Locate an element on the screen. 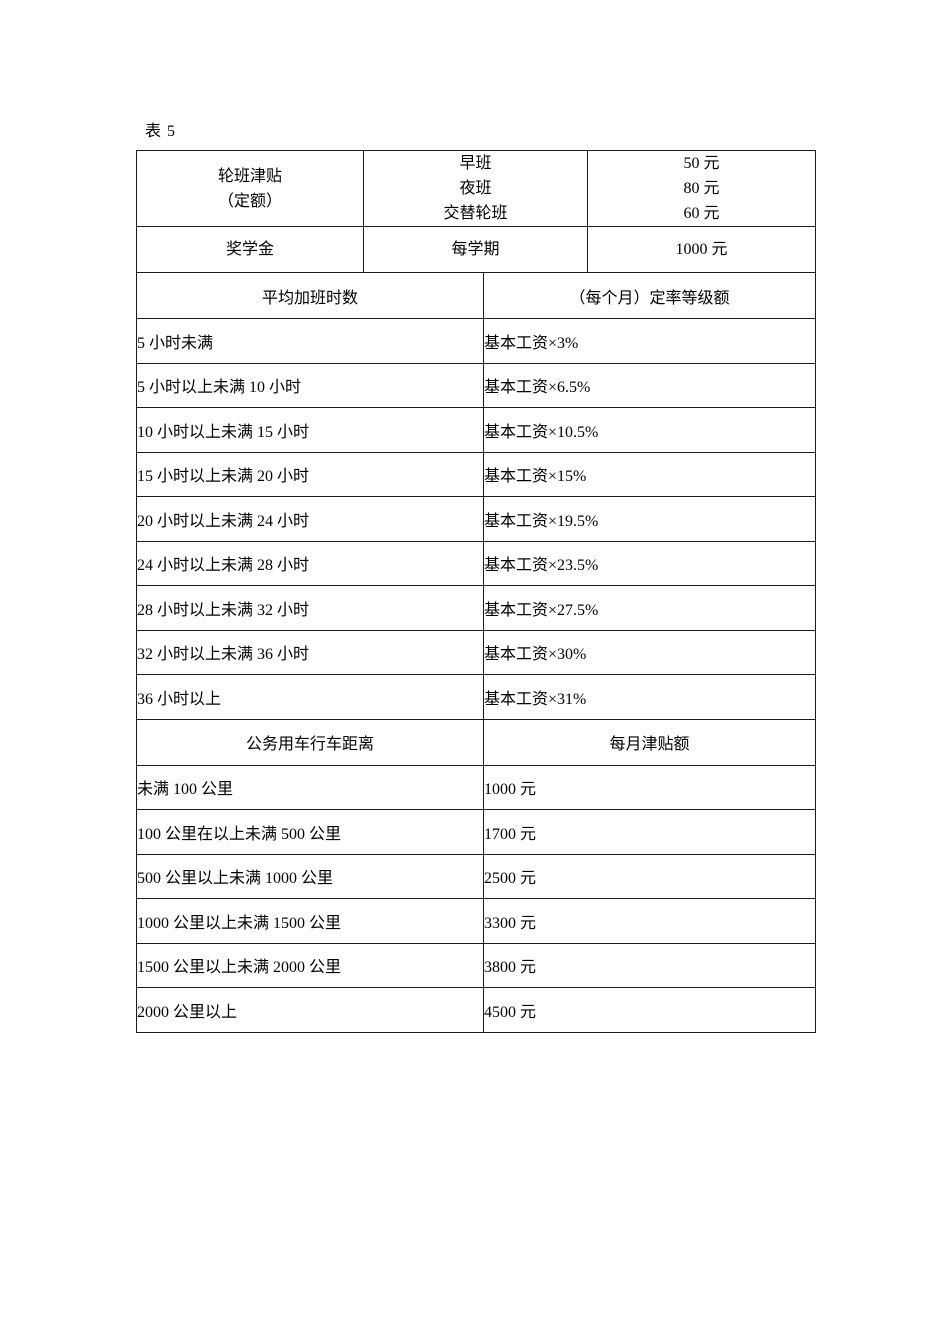 The height and width of the screenshot is (1344, 950). allowance-amount: 1000 元 is located at coordinates (702, 249).